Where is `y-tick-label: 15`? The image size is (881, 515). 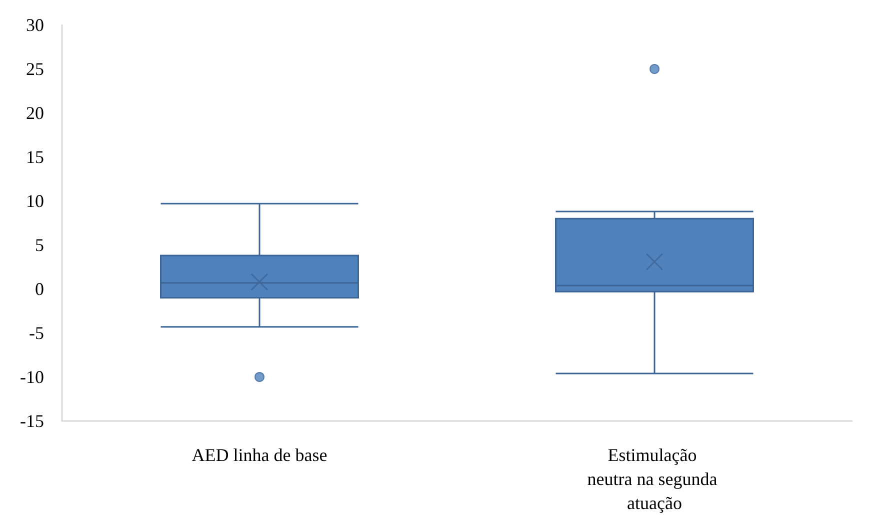
y-tick-label: 15 is located at coordinates (35, 157).